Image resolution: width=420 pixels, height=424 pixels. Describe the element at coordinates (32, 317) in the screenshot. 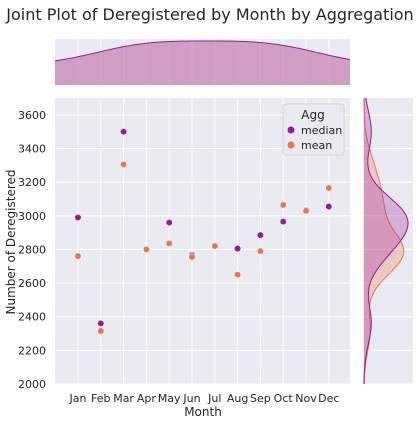

I see `y-tick-label: 2400` at that location.